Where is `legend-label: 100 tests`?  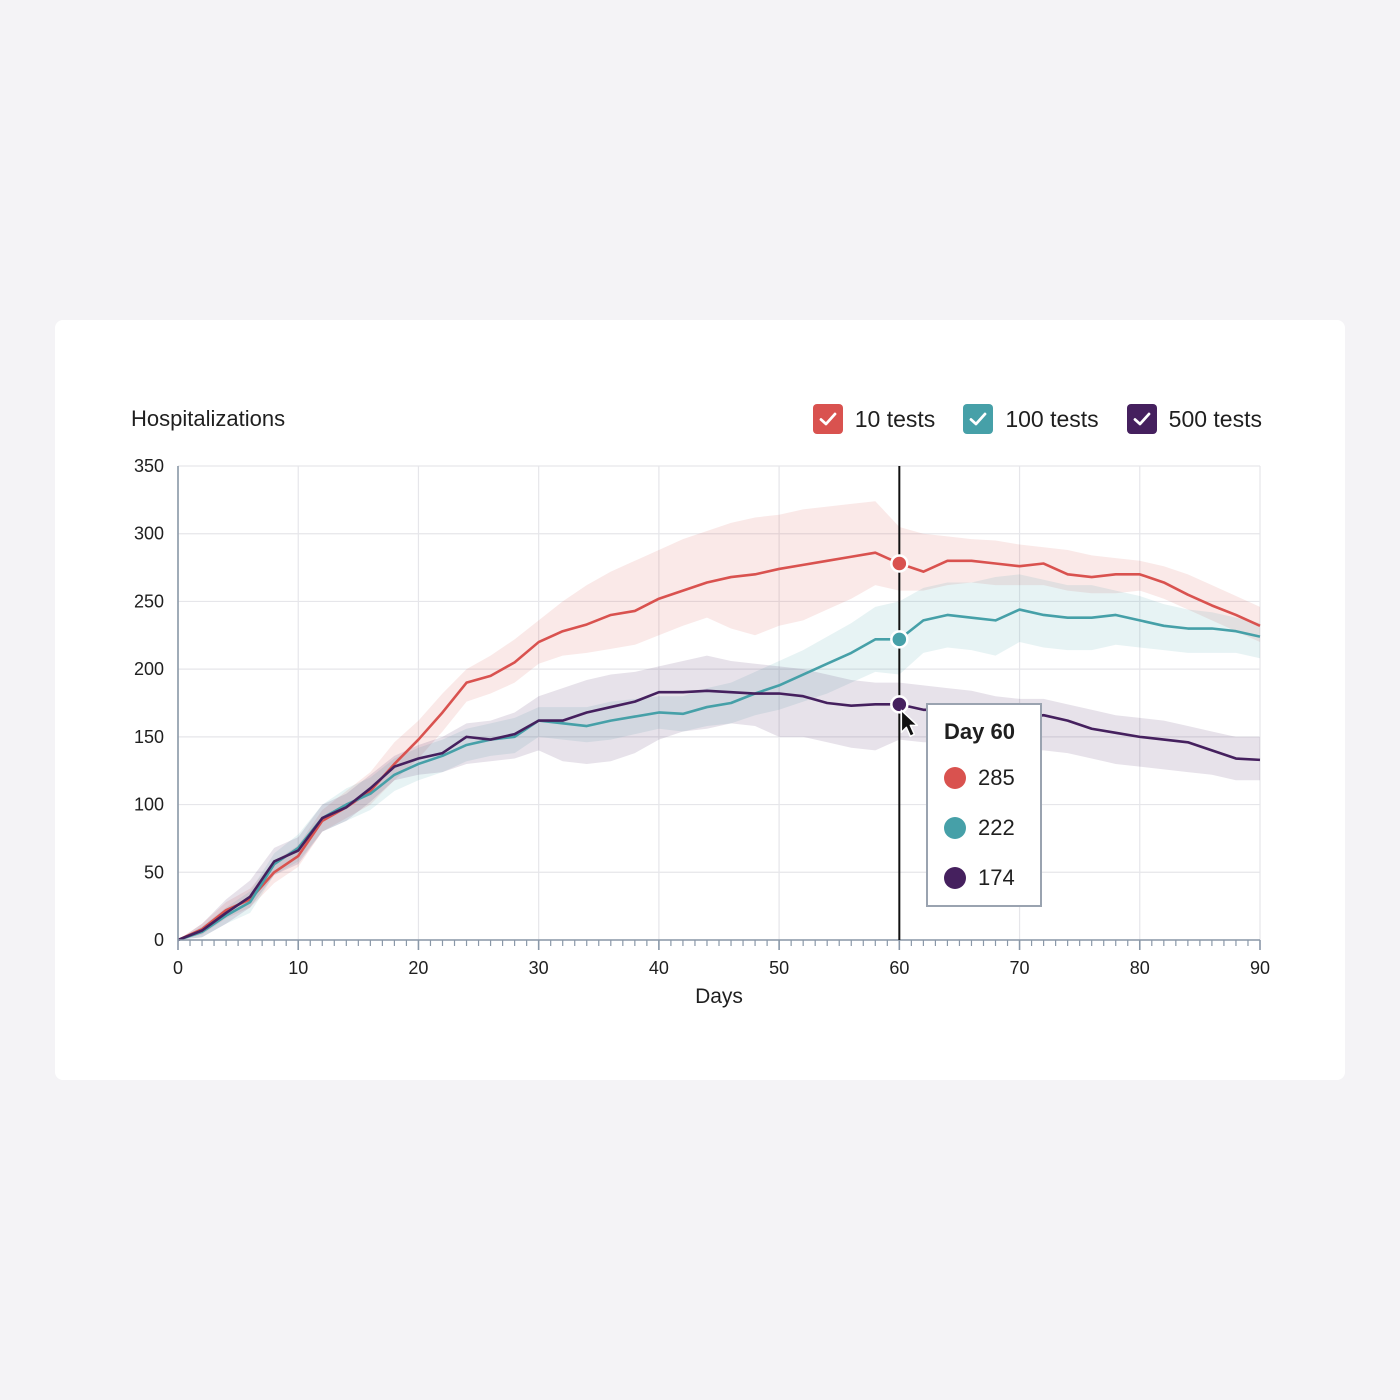
legend-label: 100 tests is located at coordinates (1052, 418).